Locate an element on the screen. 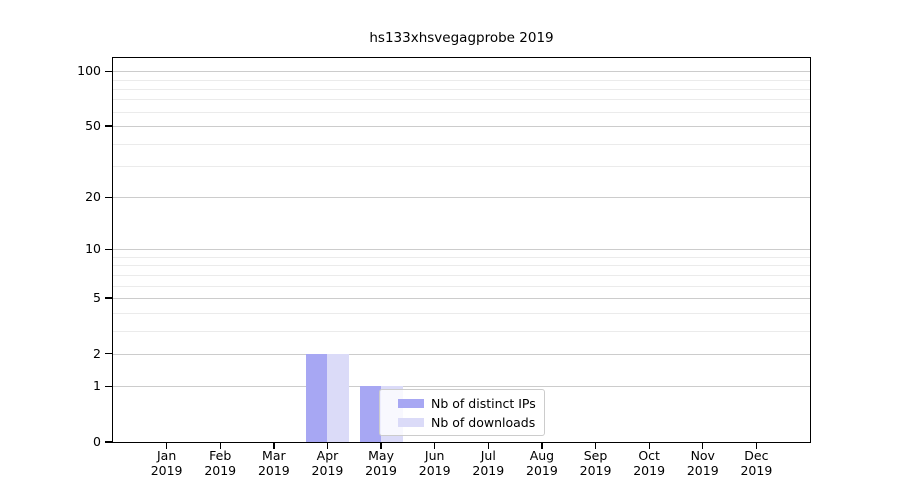 The height and width of the screenshot is (500, 900). x-tick-label: Aug 2019 is located at coordinates (542, 463).